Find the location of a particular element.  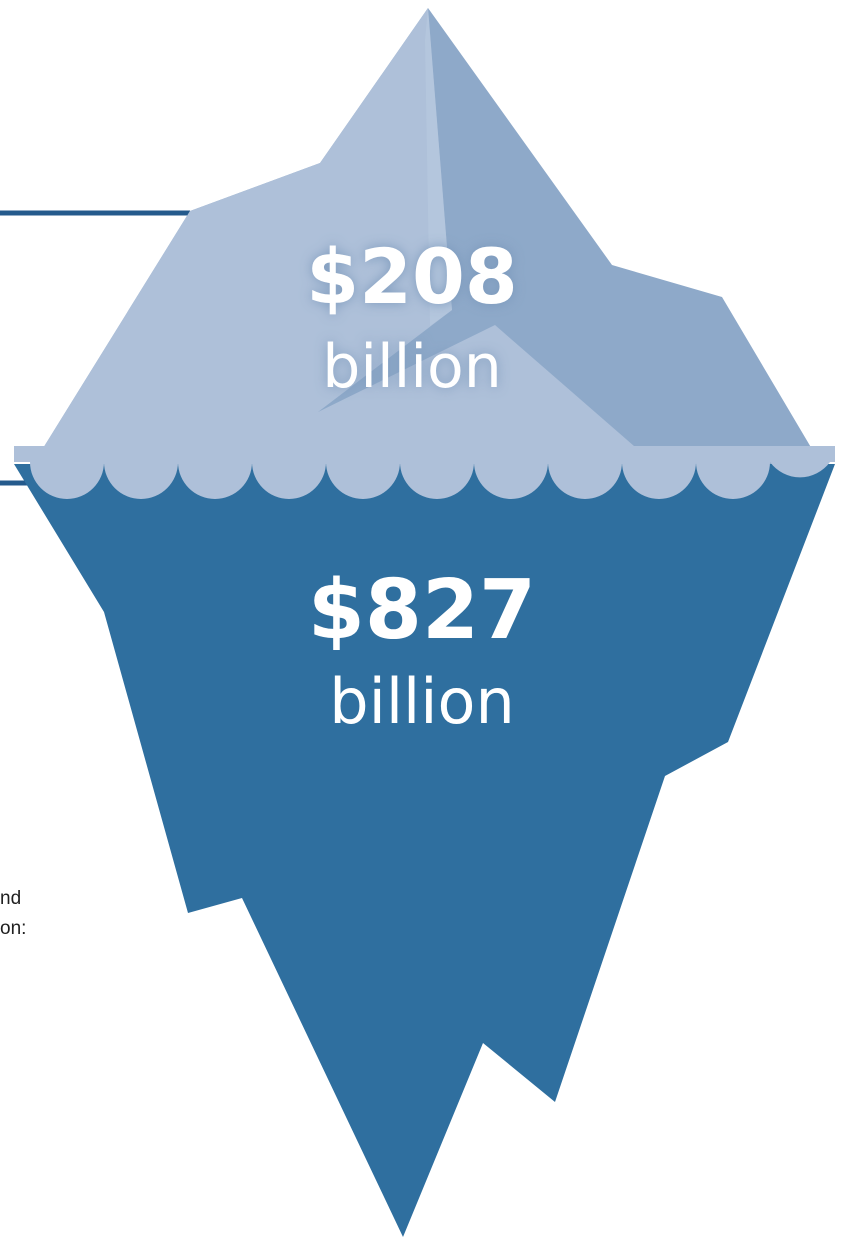

cut-off-text-line-2: on: is located at coordinates (13, 928).